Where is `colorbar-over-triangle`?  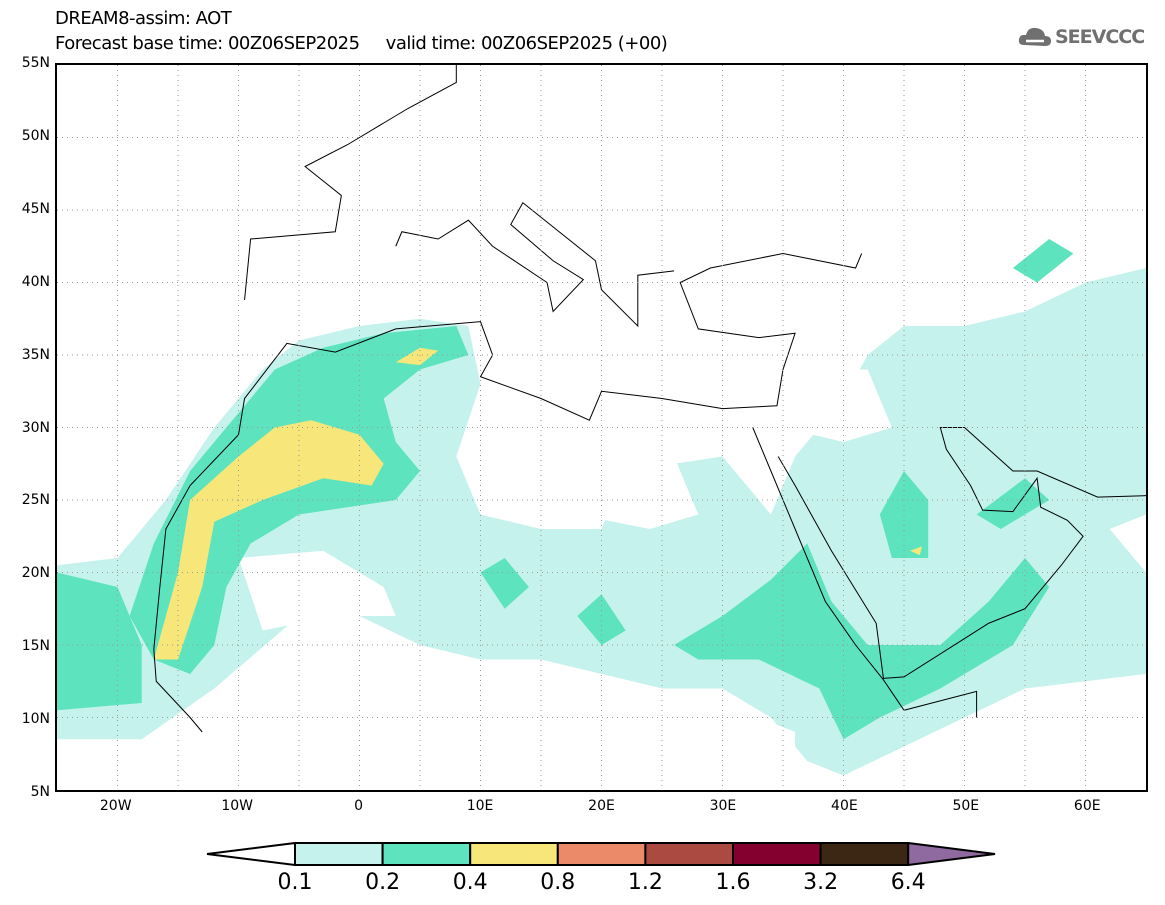
colorbar-over-triangle is located at coordinates (951, 854).